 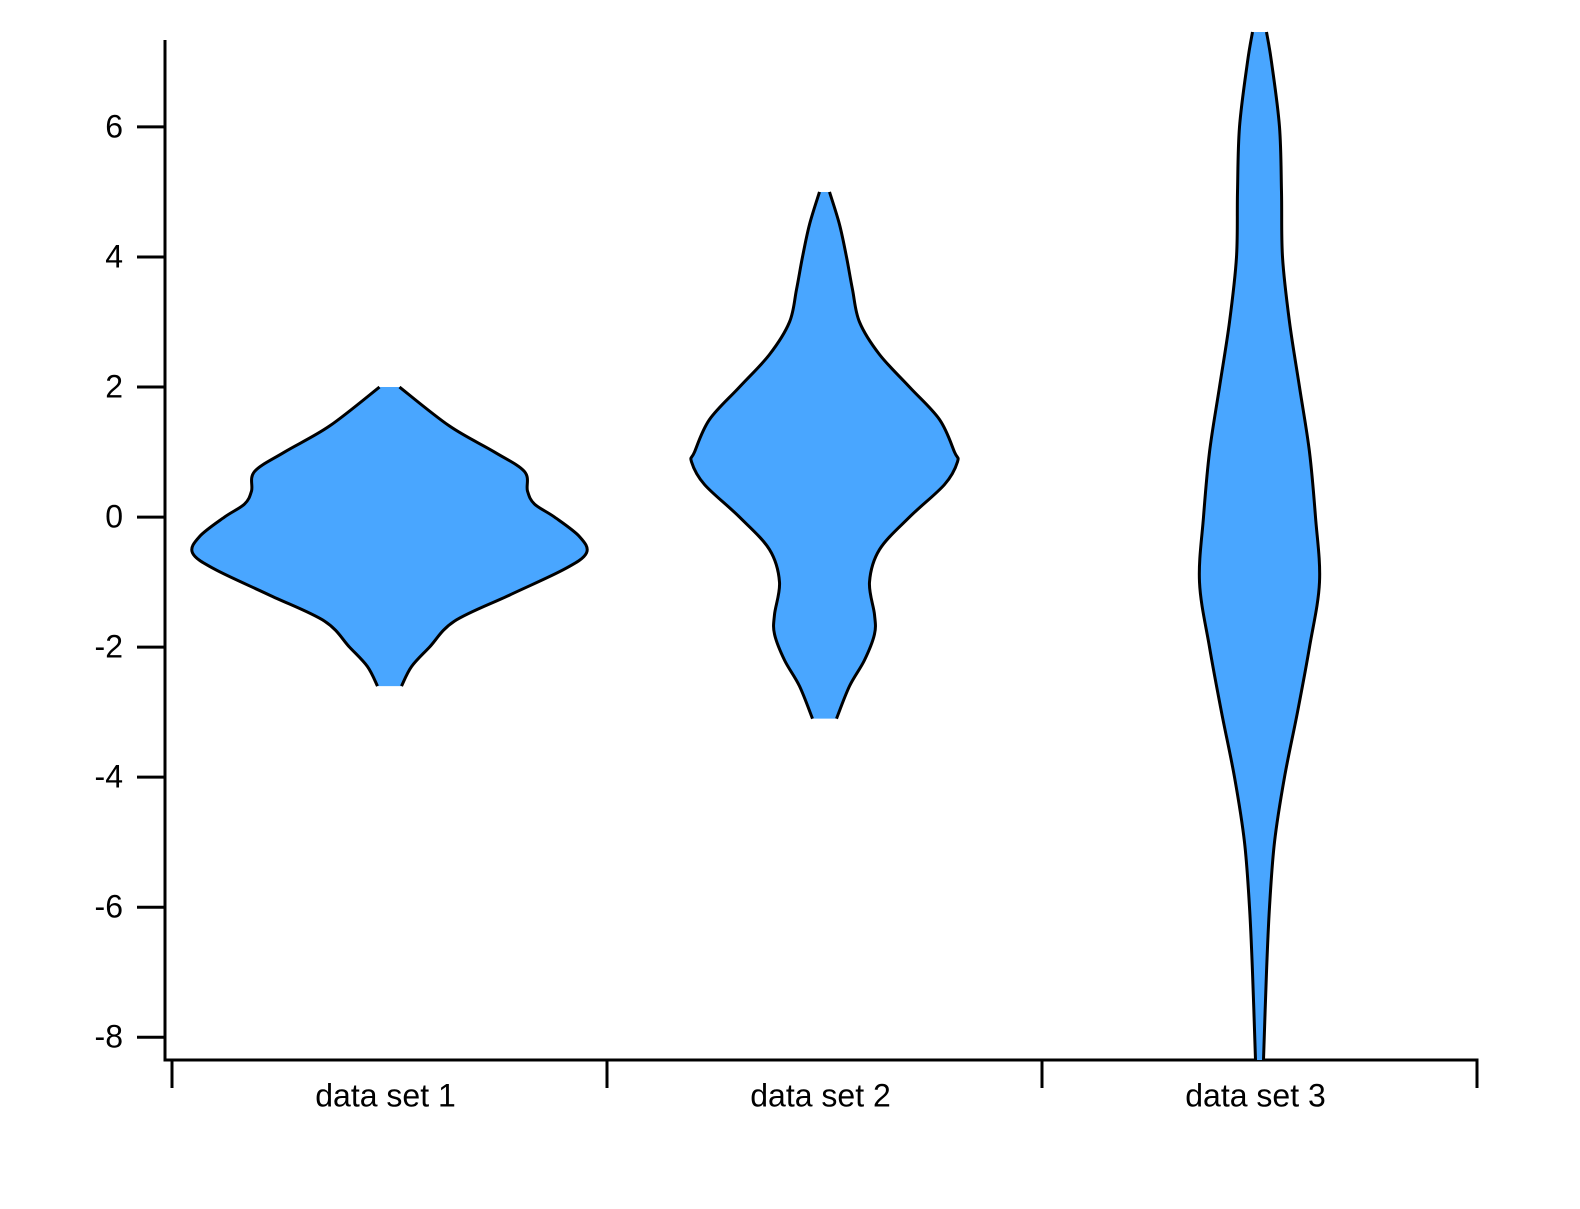 I want to click on y-tick-label: 0, so click(x=114, y=517).